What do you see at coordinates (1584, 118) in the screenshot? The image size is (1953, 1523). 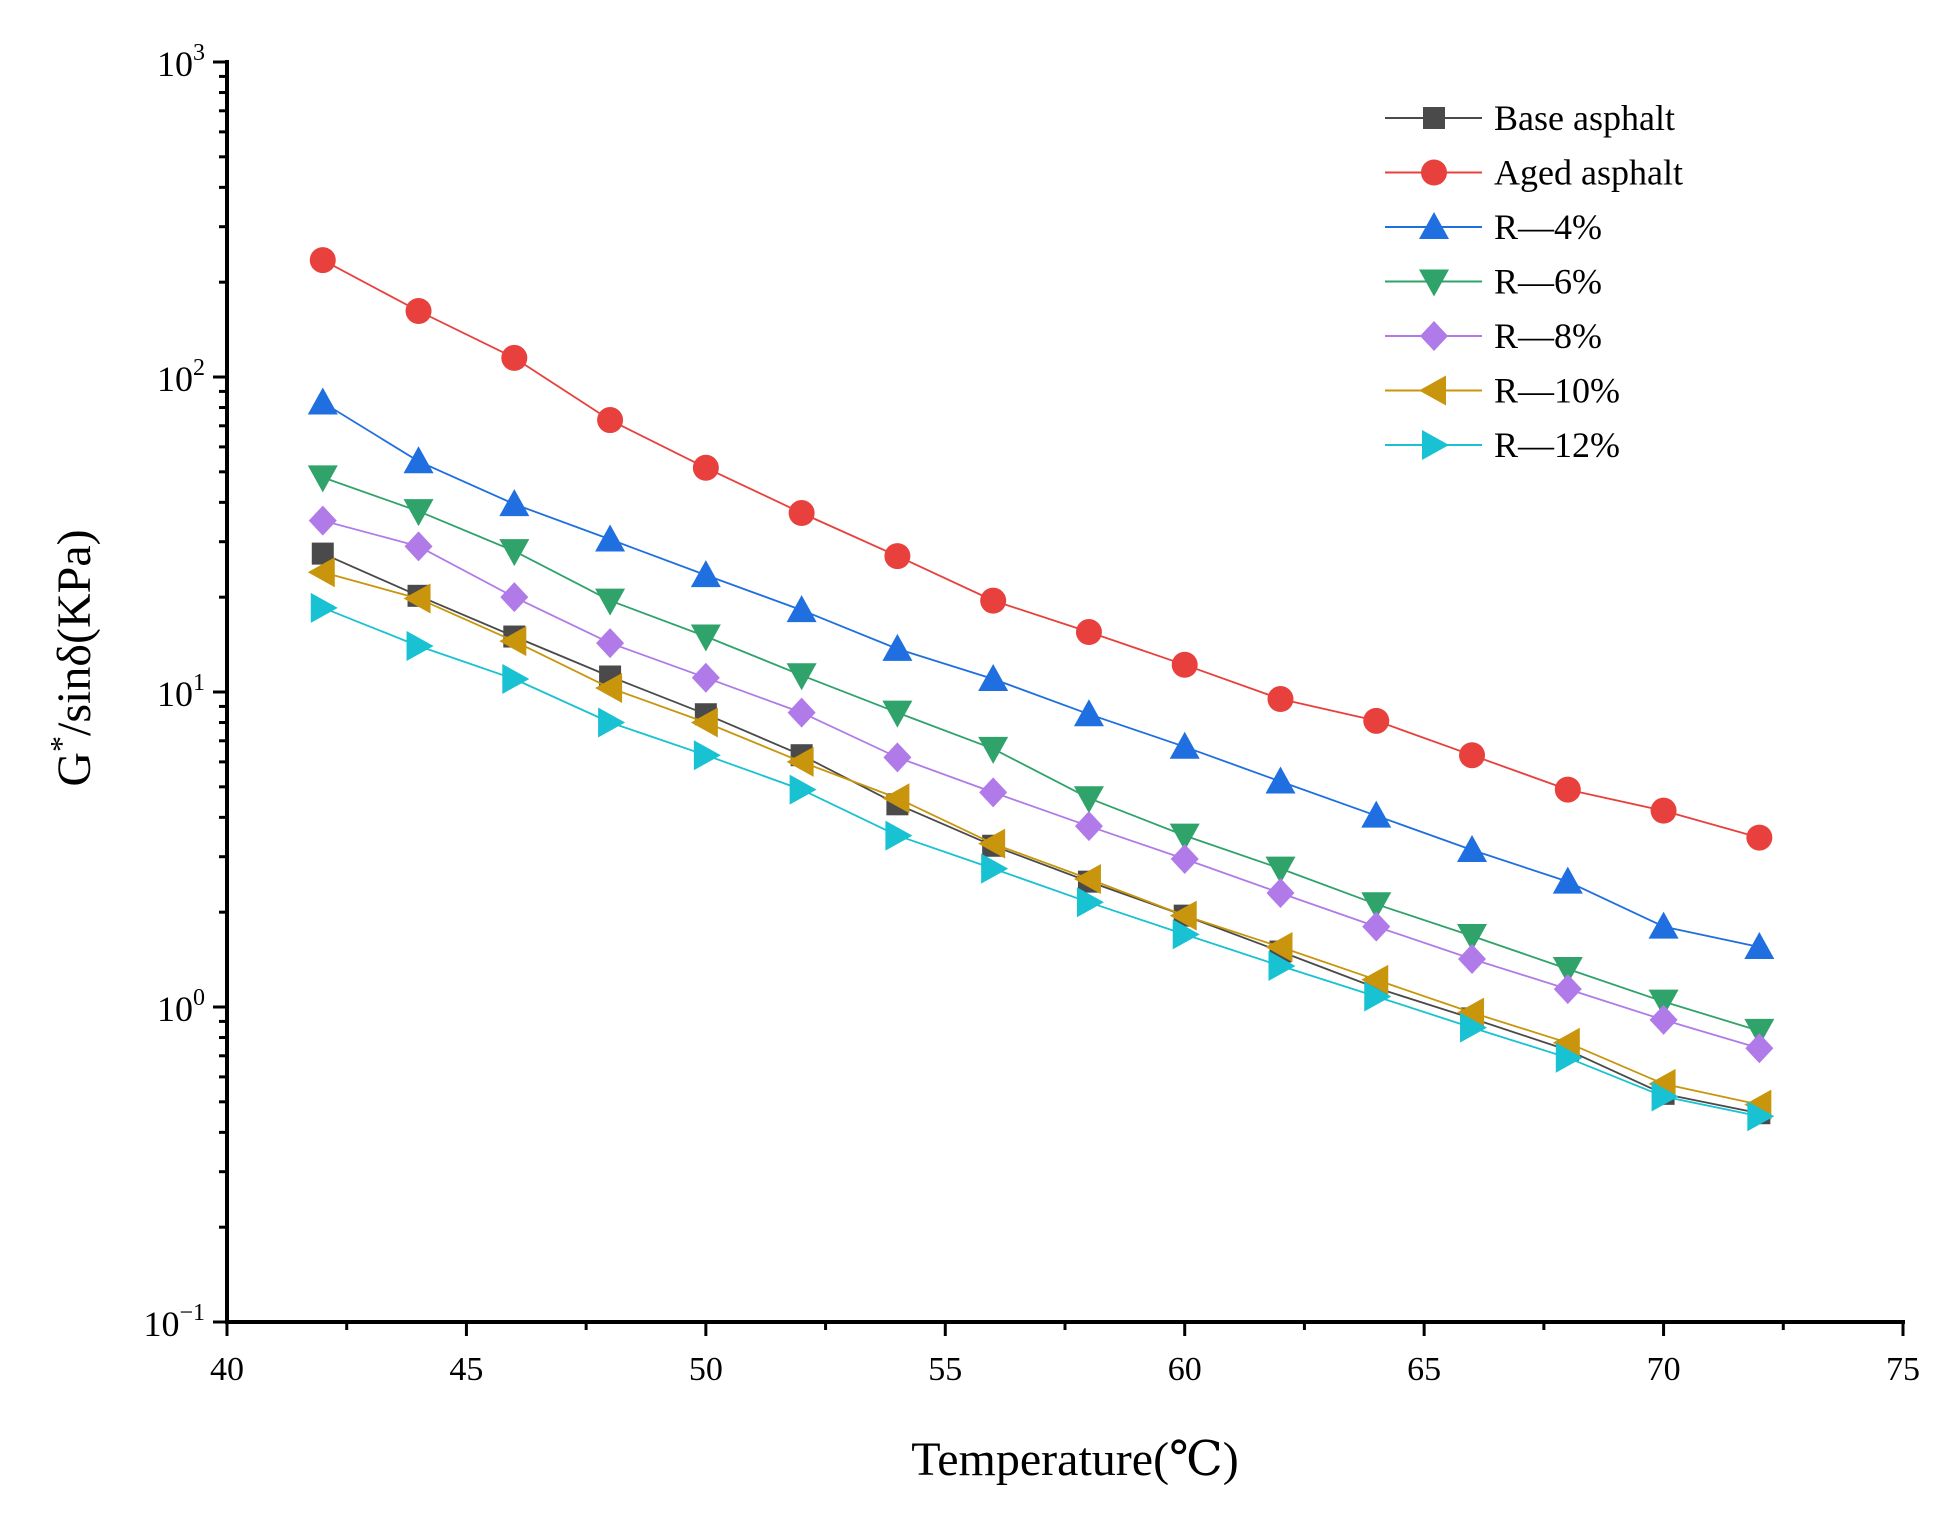 I see `legend-label: Base asphalt` at bounding box center [1584, 118].